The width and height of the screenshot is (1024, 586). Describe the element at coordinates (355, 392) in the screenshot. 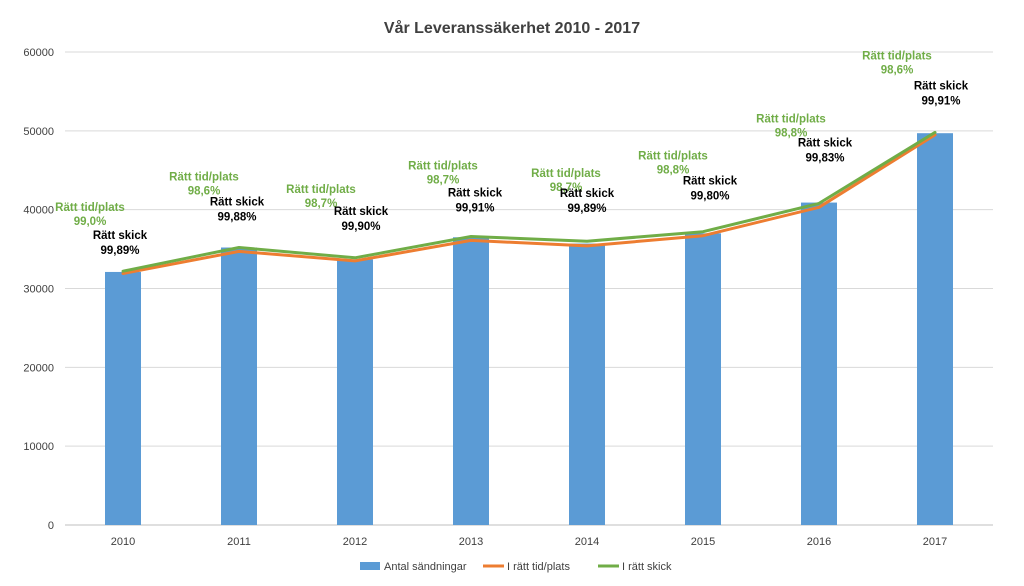

I see `bar-2012` at that location.